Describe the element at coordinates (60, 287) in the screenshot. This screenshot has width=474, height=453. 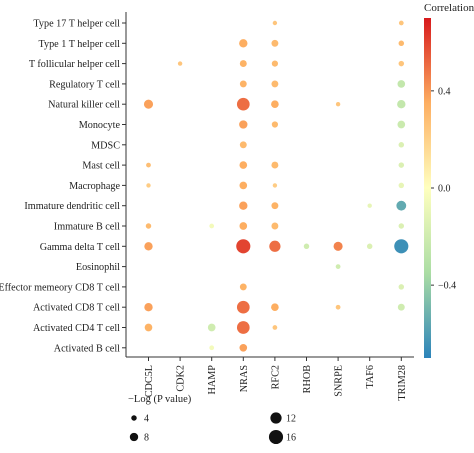
I see `y-tick-label: Effector memeory CD8 T cell` at that location.